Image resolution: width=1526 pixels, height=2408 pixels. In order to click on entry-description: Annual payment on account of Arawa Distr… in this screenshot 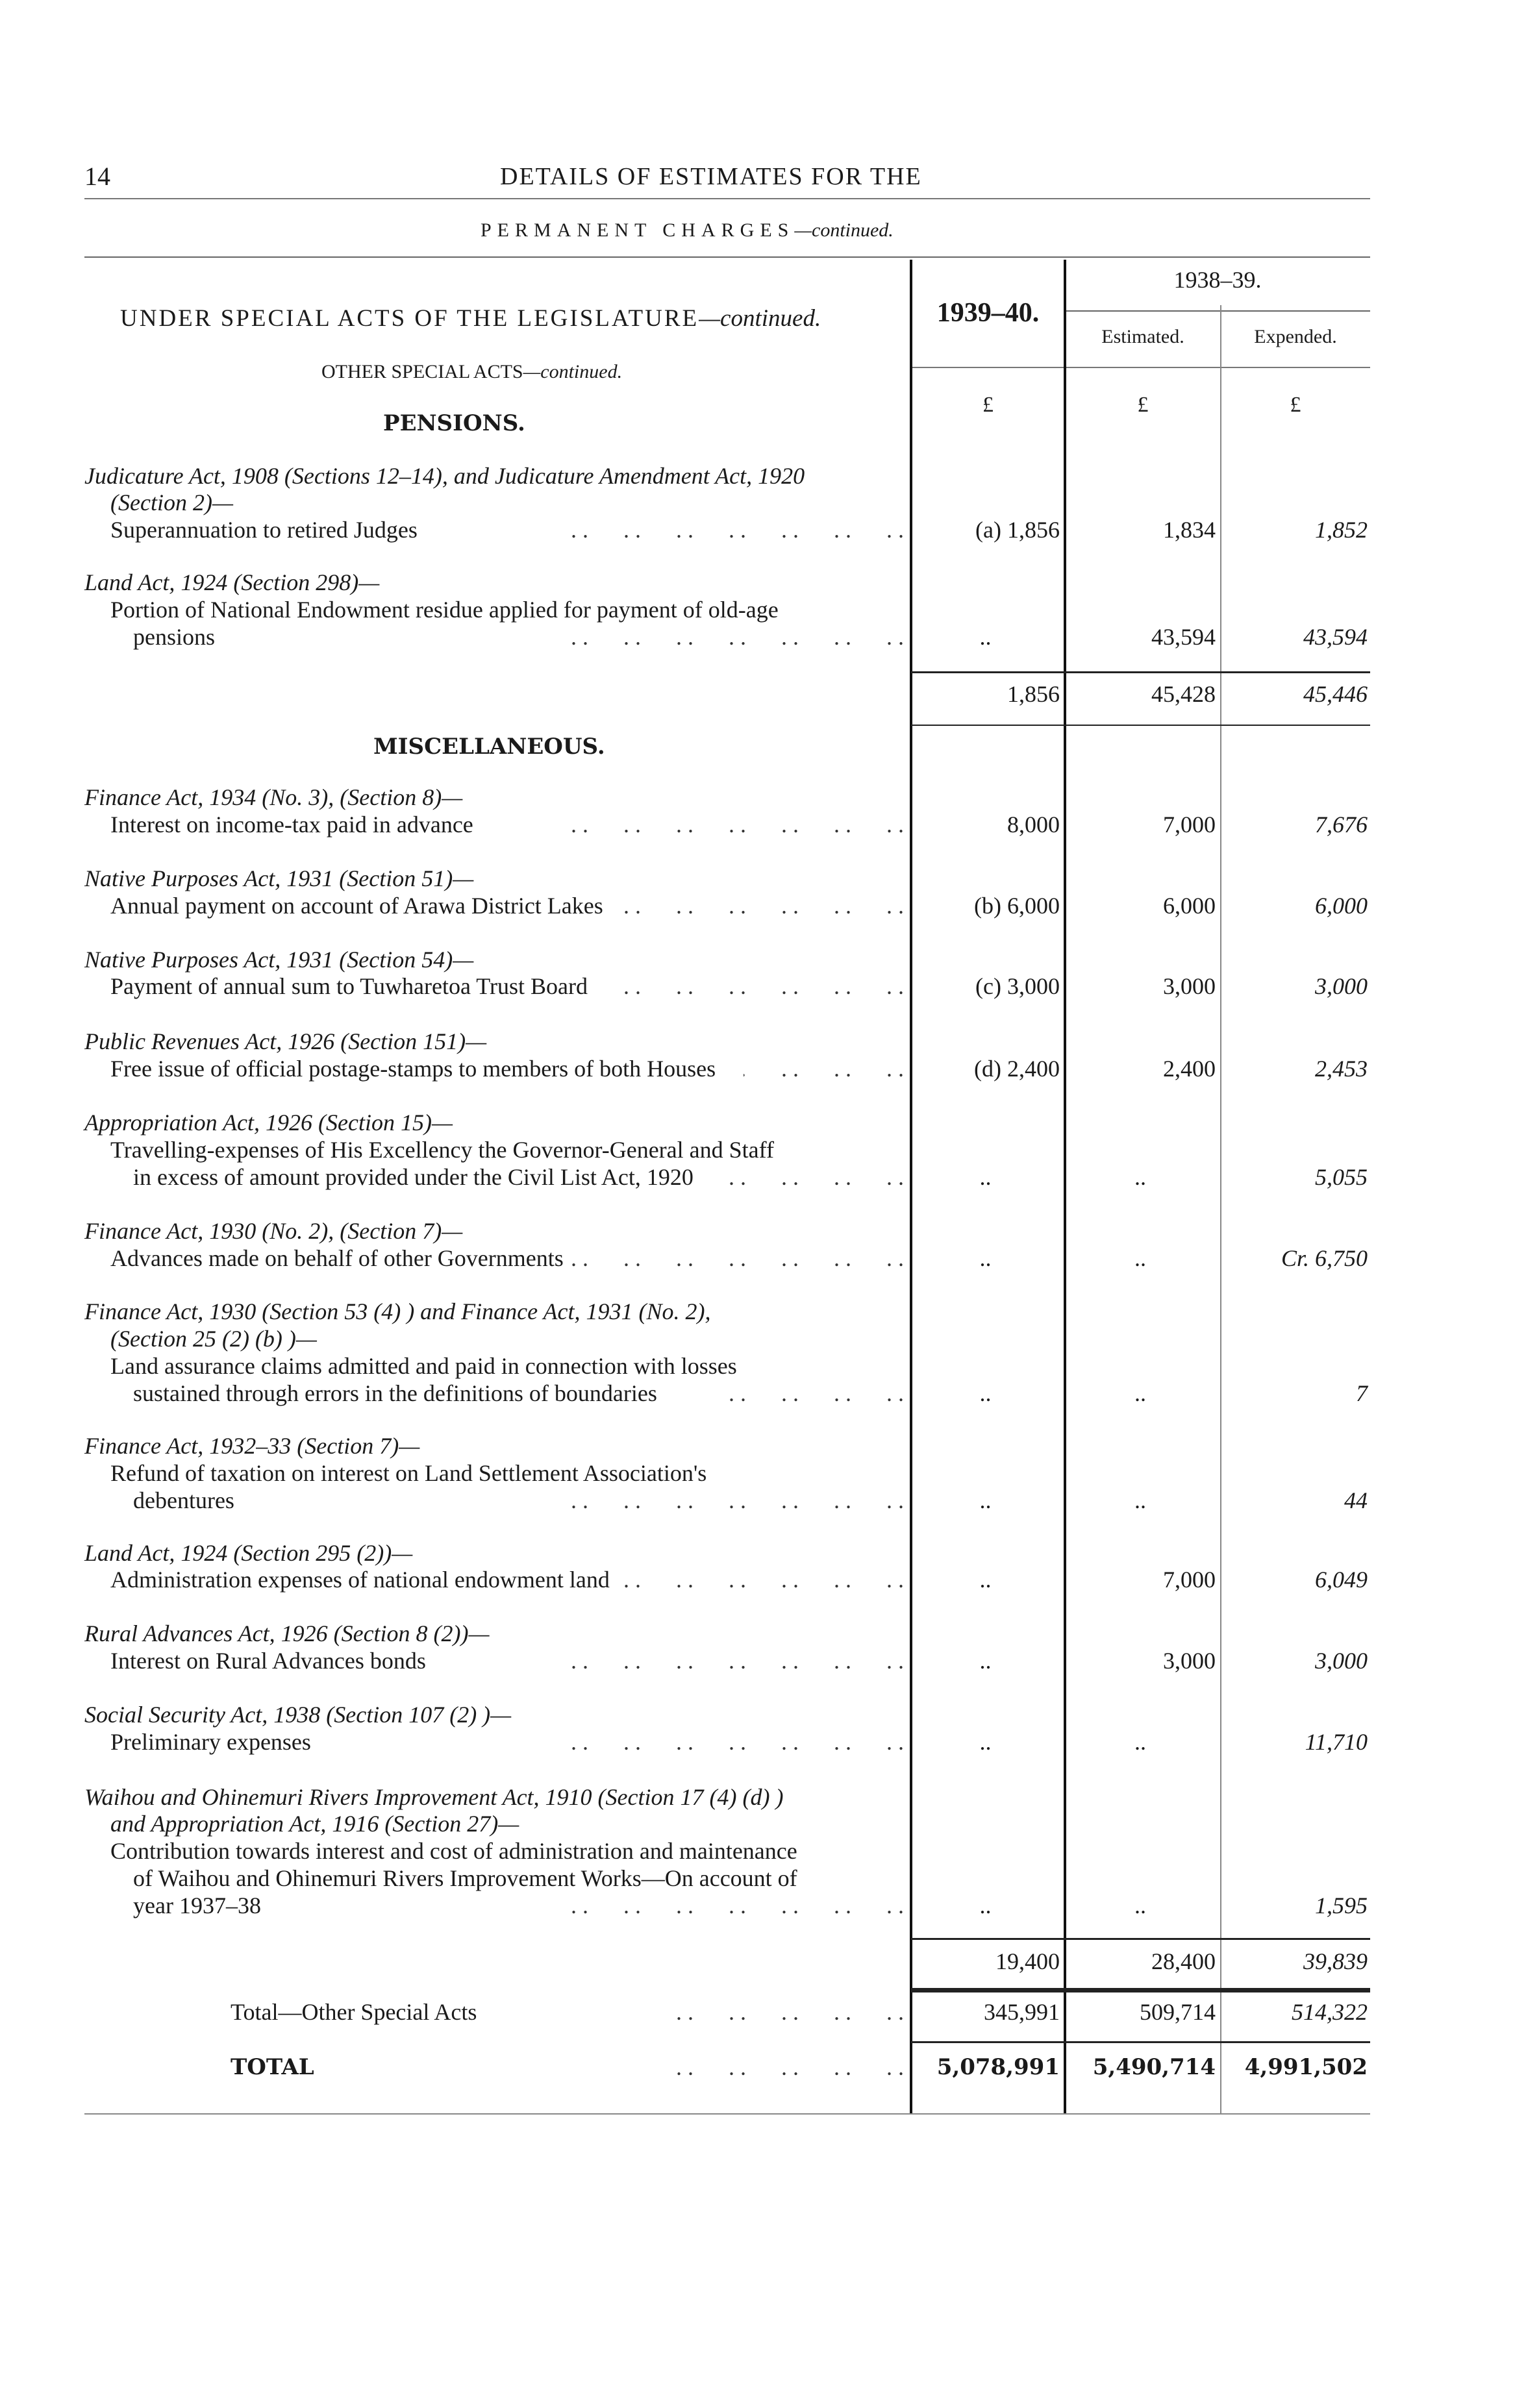, I will do `click(356, 906)`.